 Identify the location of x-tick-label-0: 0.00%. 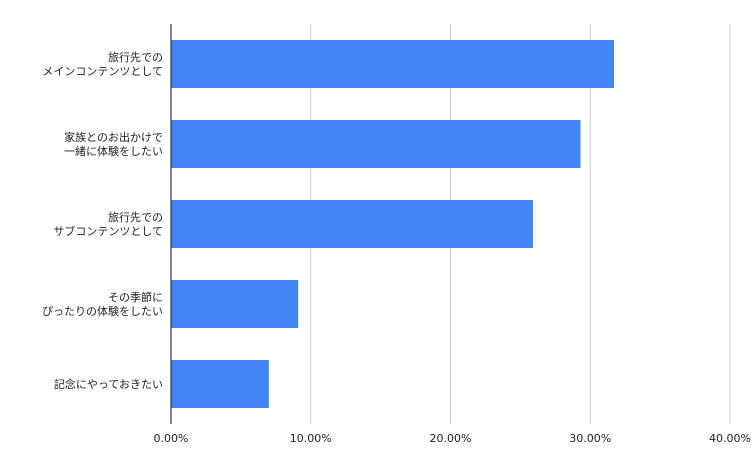
(171, 438).